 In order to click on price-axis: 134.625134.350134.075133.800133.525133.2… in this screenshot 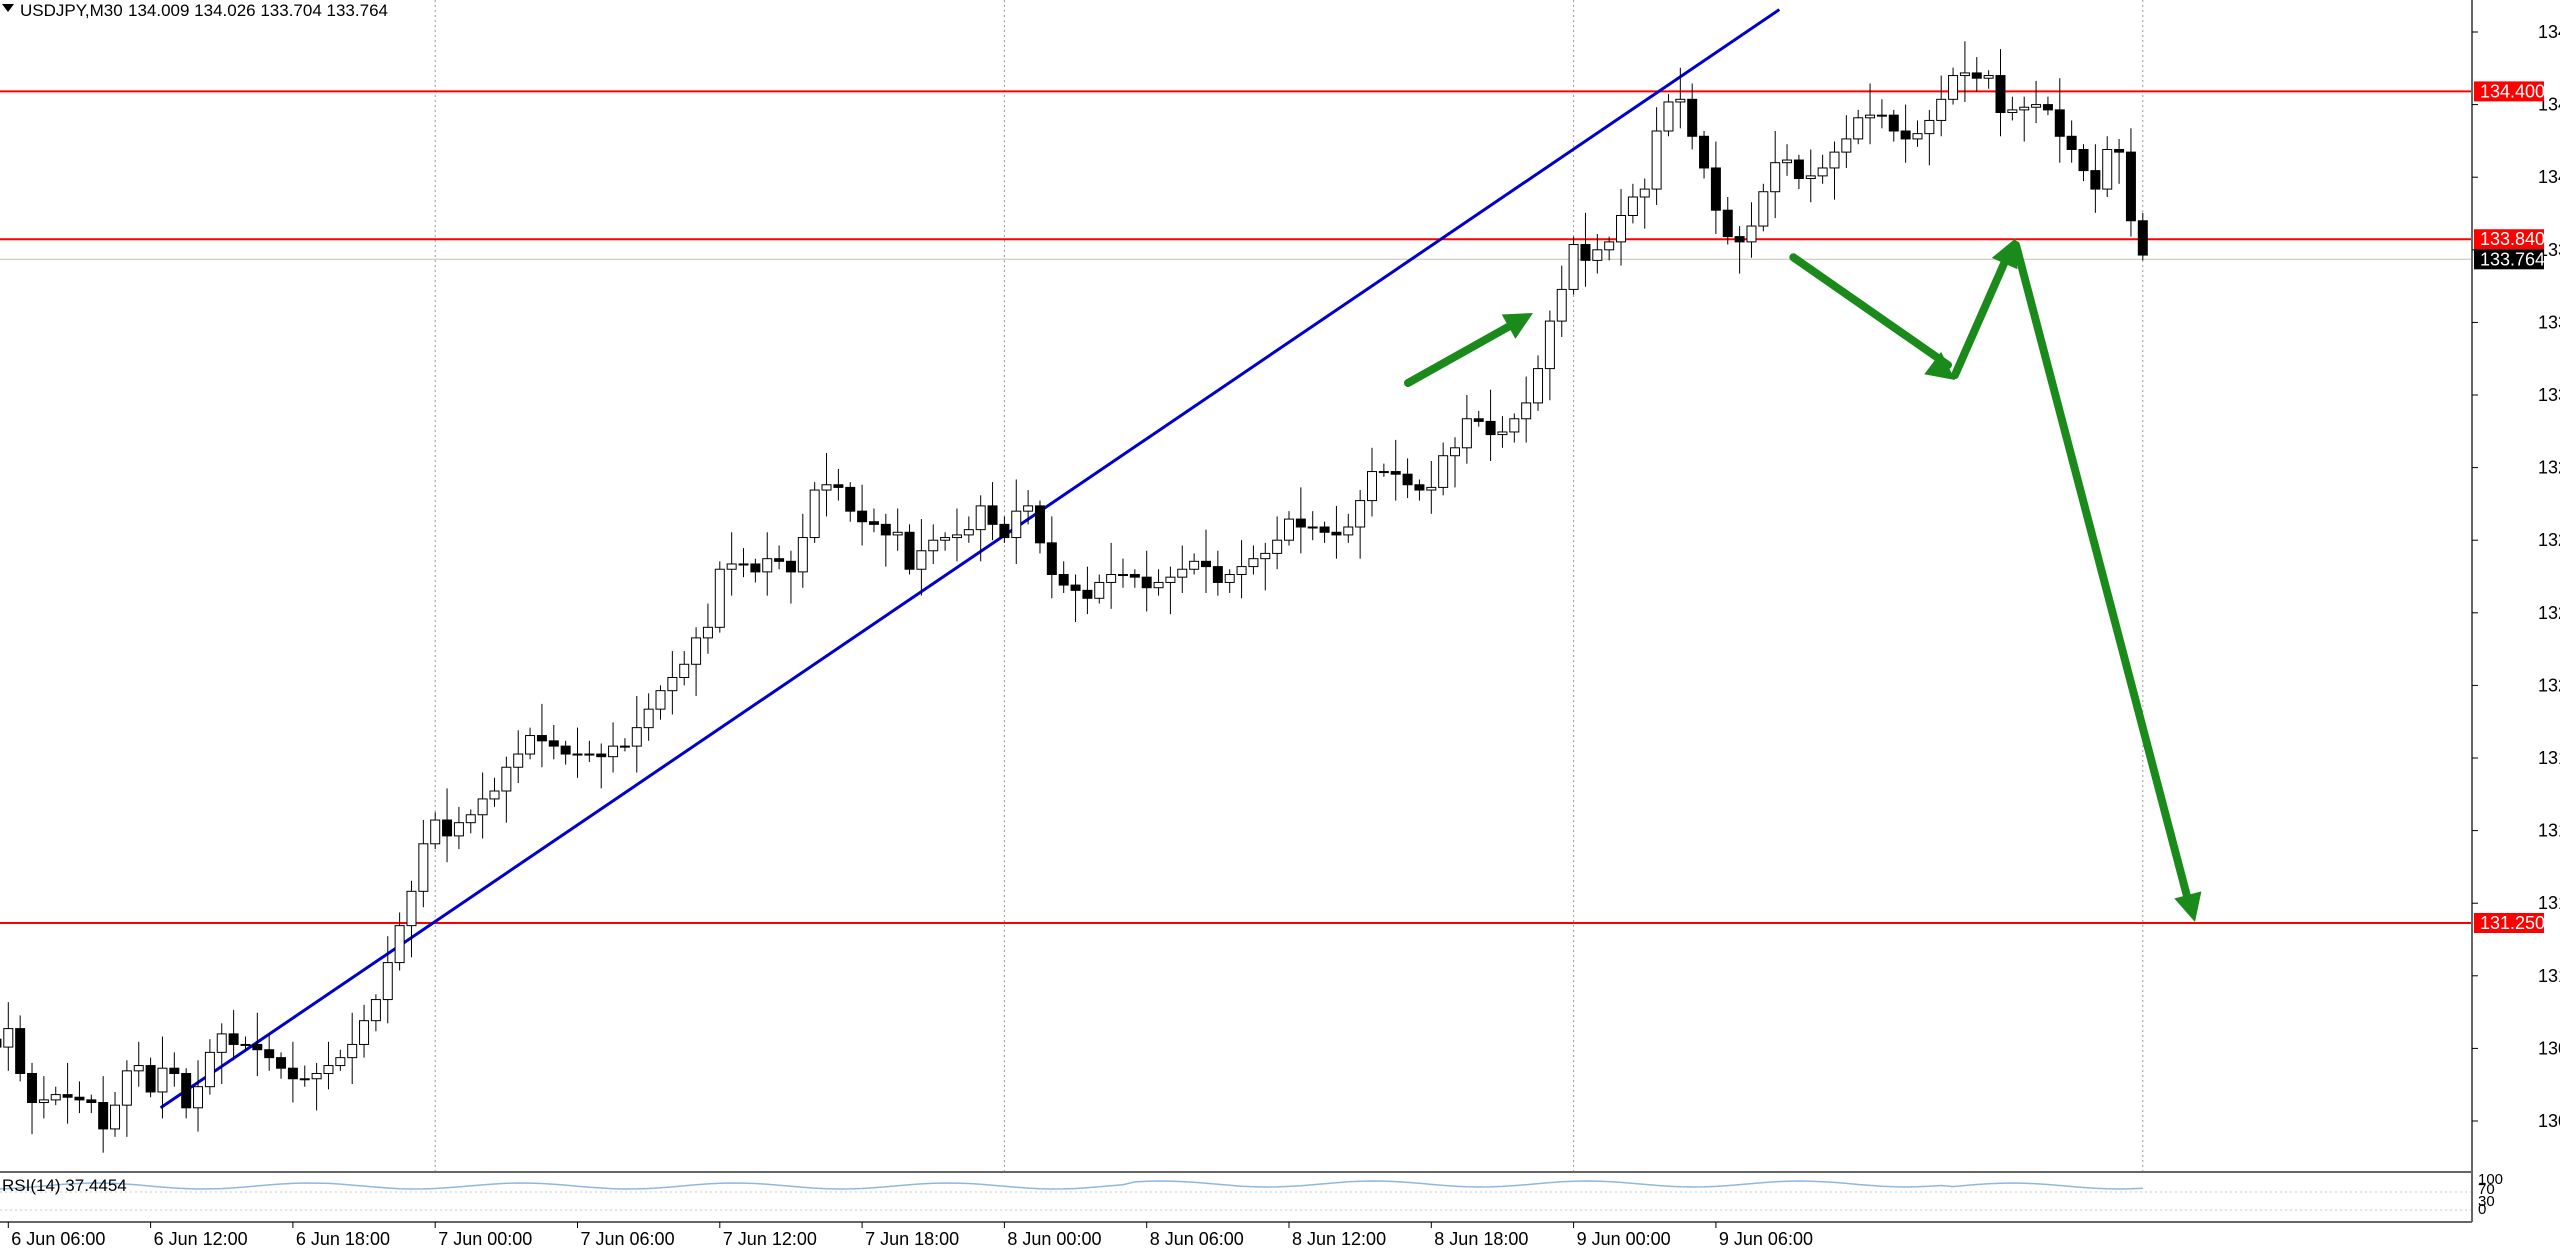, I will do `click(2516, 576)`.